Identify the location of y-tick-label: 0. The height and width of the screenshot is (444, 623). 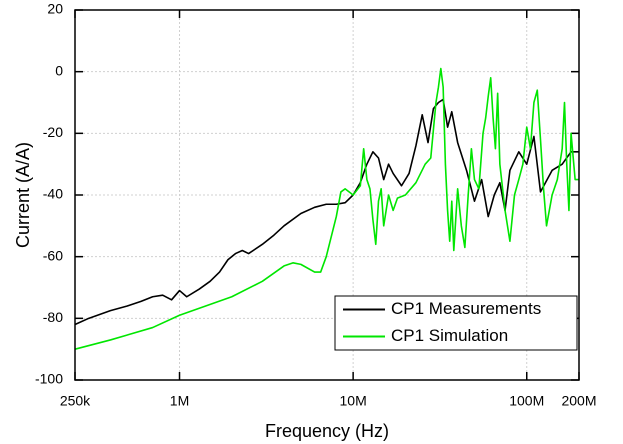
(59, 70).